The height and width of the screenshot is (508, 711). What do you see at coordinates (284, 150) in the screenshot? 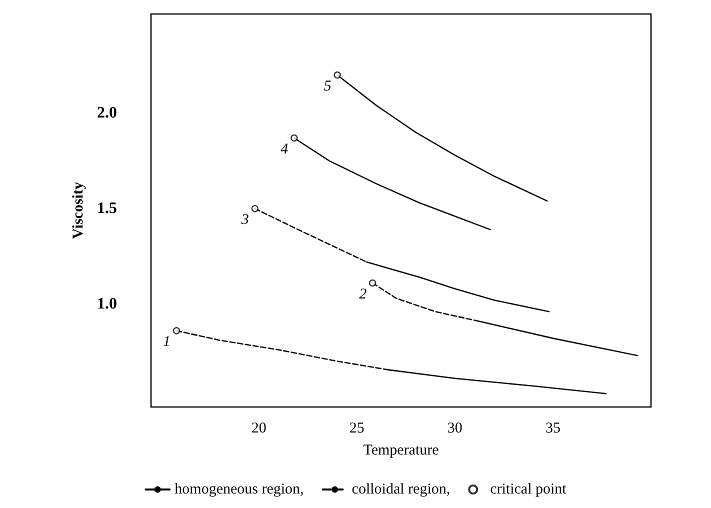
I see `annotation: 4` at bounding box center [284, 150].